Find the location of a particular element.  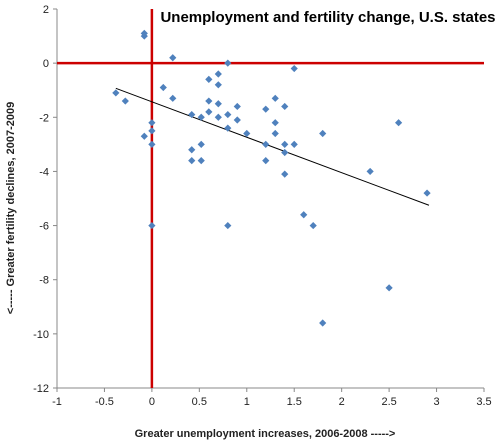

x-tick-label: 1.5 is located at coordinates (294, 402).